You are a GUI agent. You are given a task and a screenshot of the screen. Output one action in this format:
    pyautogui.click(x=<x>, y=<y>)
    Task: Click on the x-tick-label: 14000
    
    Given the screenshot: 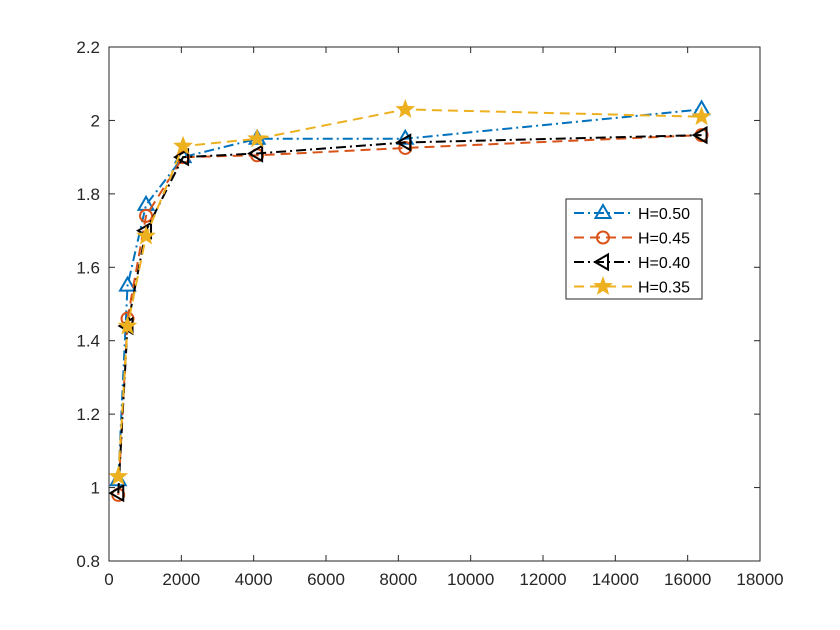 What is the action you would take?
    pyautogui.click(x=615, y=579)
    